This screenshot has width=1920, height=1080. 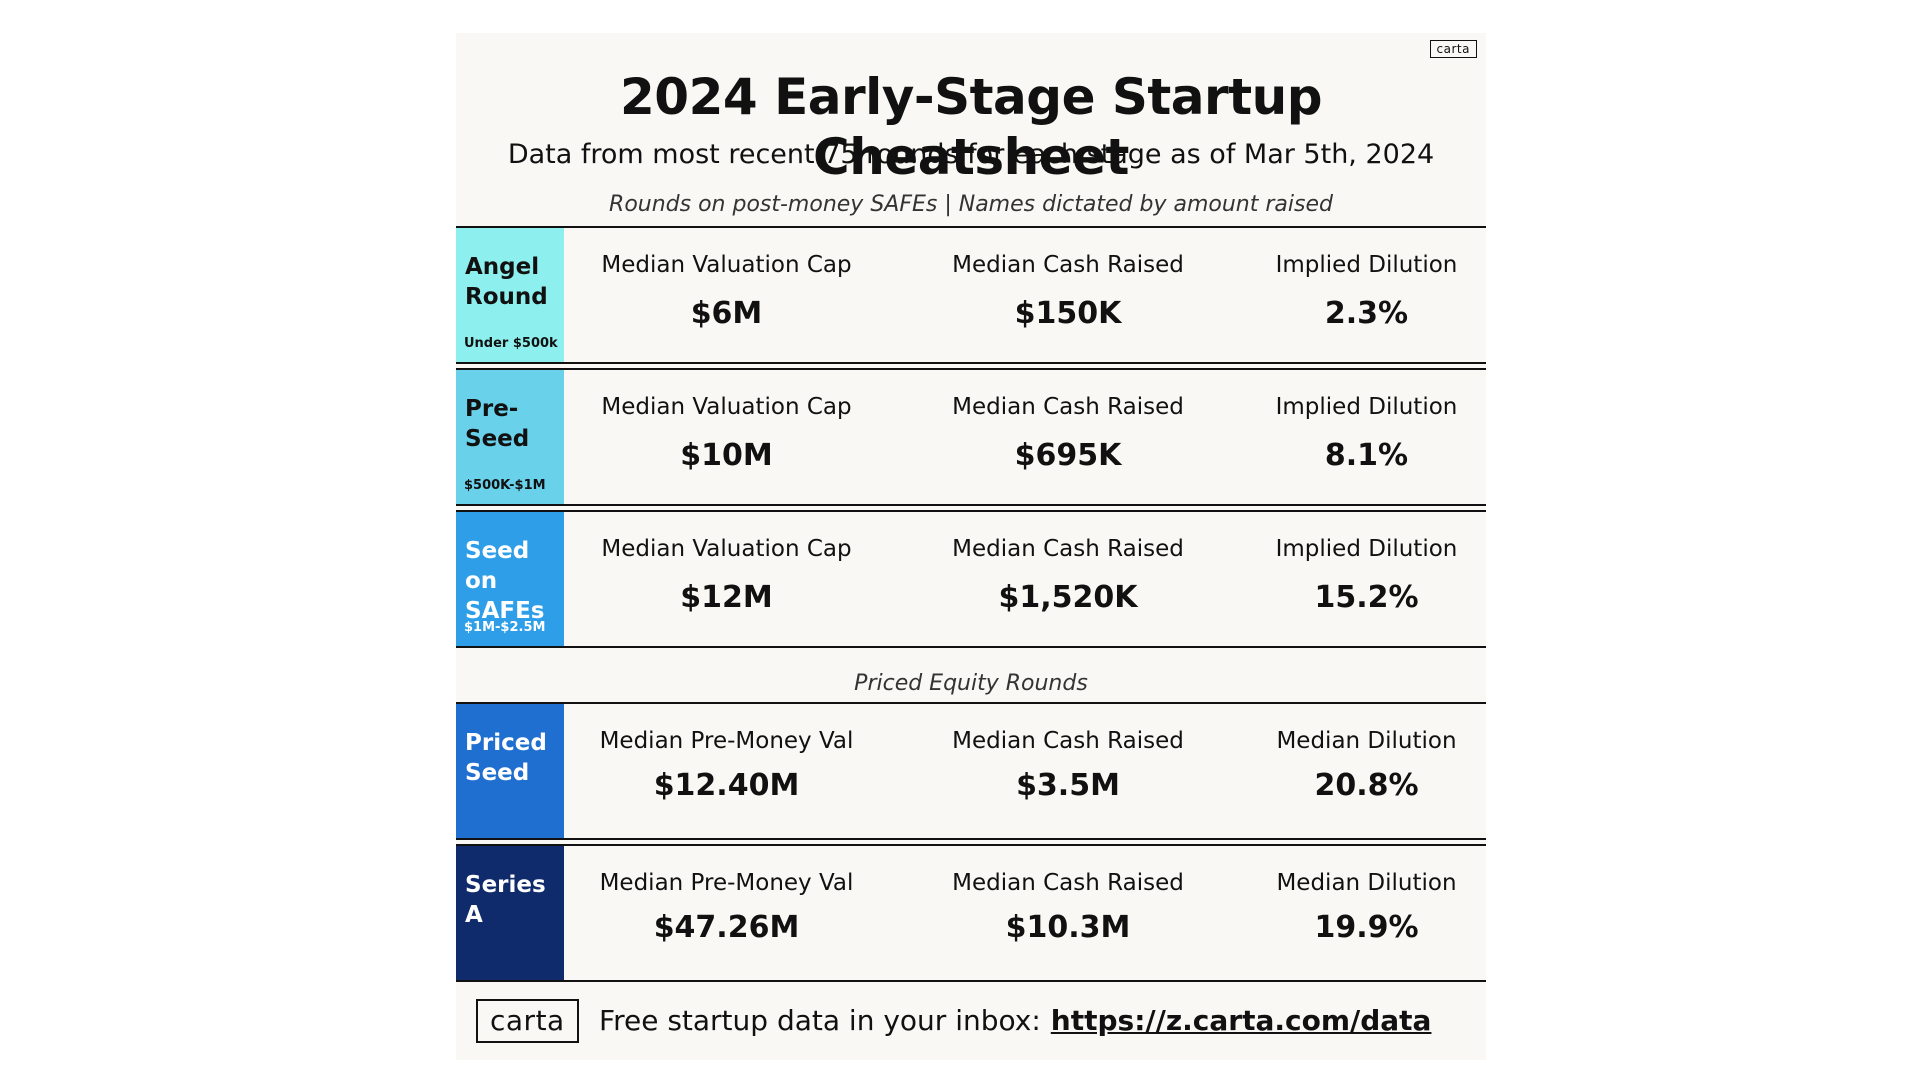 I want to click on data-signup-link: https://z.carta.com/data, so click(x=1241, y=1020).